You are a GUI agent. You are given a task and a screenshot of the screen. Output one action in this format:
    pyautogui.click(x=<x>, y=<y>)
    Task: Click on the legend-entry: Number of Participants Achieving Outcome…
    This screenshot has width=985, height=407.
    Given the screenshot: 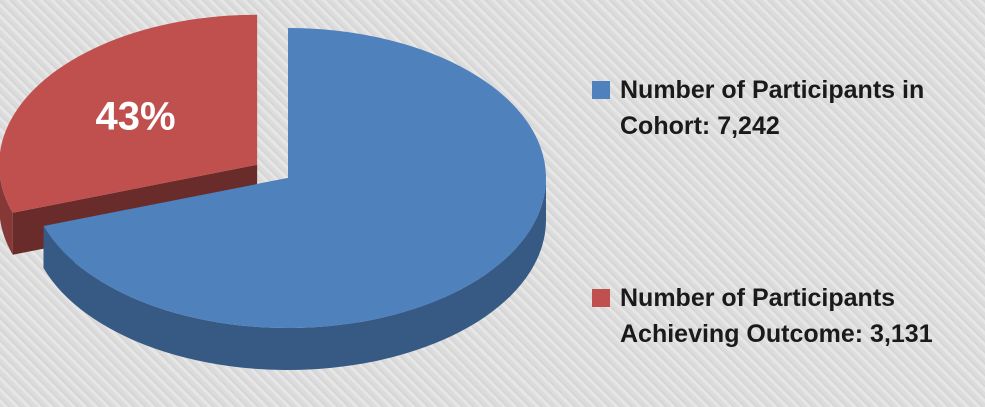 What is the action you would take?
    pyautogui.click(x=784, y=316)
    